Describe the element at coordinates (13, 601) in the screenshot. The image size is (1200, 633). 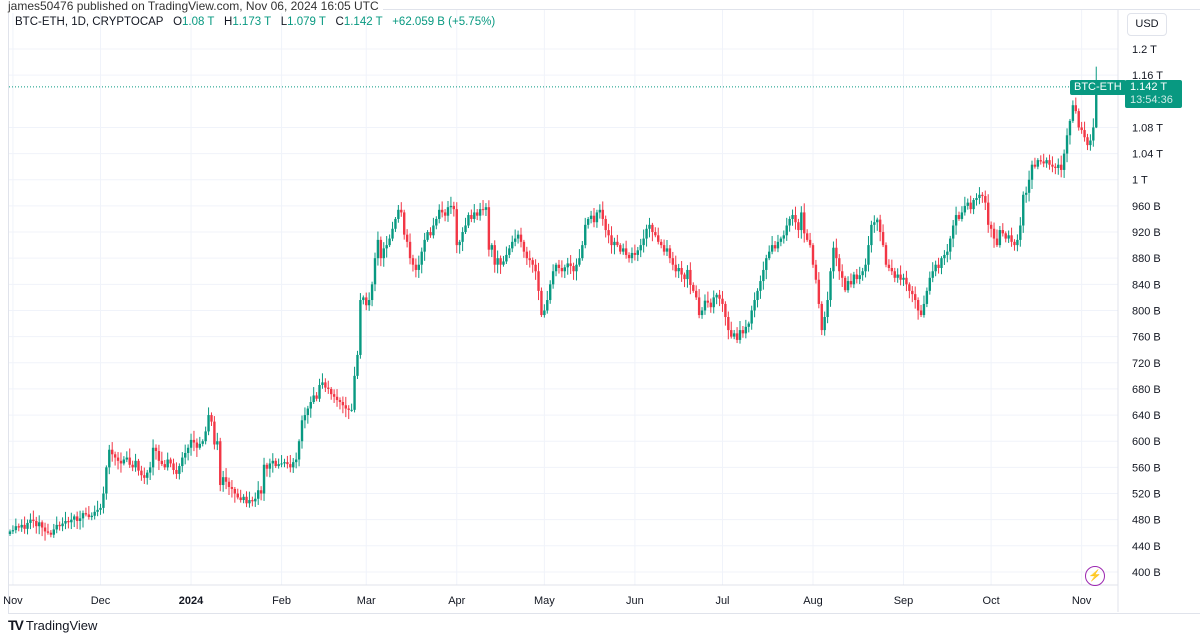
I see `time-tick-label: Nov` at that location.